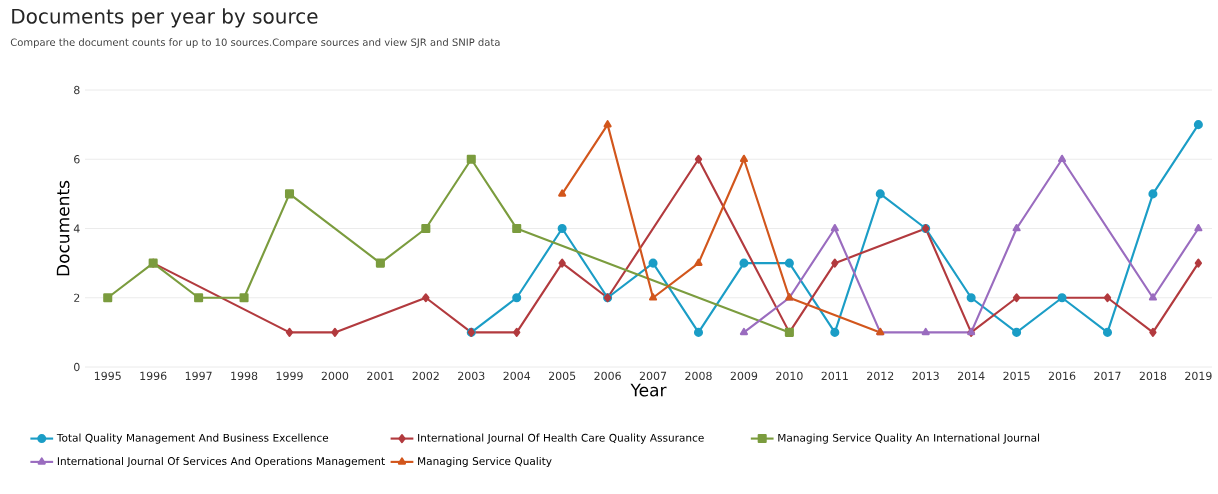 This screenshot has width=1218, height=494. Describe the element at coordinates (77, 367) in the screenshot. I see `y-tick-label: 0` at that location.